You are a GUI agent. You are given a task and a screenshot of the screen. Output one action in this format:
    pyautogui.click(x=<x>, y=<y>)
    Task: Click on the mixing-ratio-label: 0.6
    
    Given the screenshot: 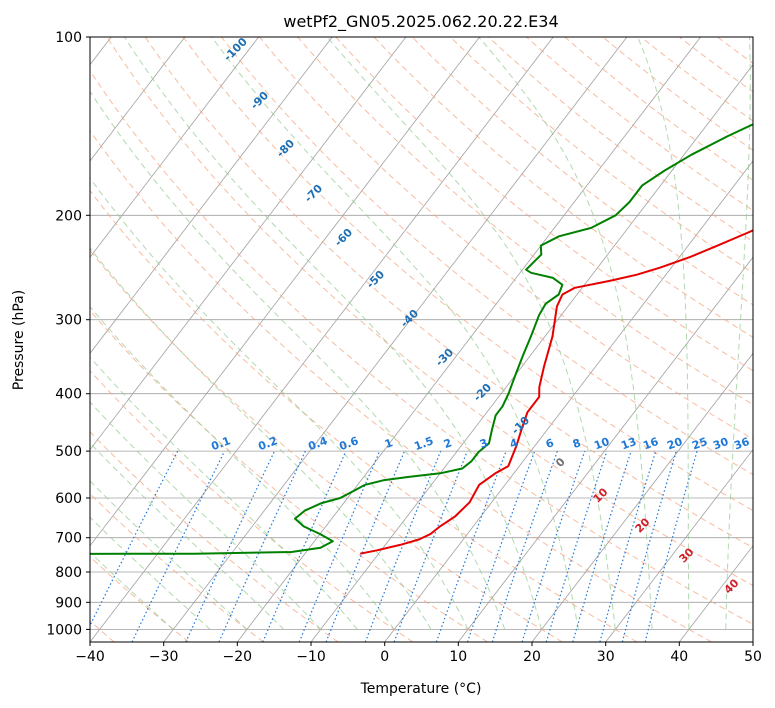 What is the action you would take?
    pyautogui.click(x=348, y=443)
    